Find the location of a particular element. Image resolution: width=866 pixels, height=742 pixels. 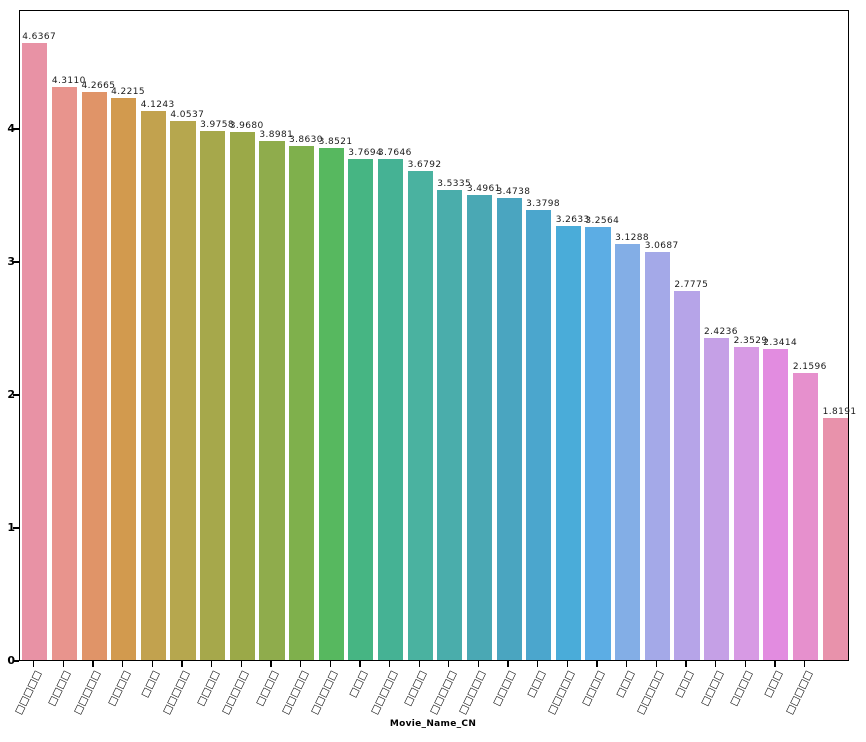

bar-slot: 3.8521 is located at coordinates (334, 335).